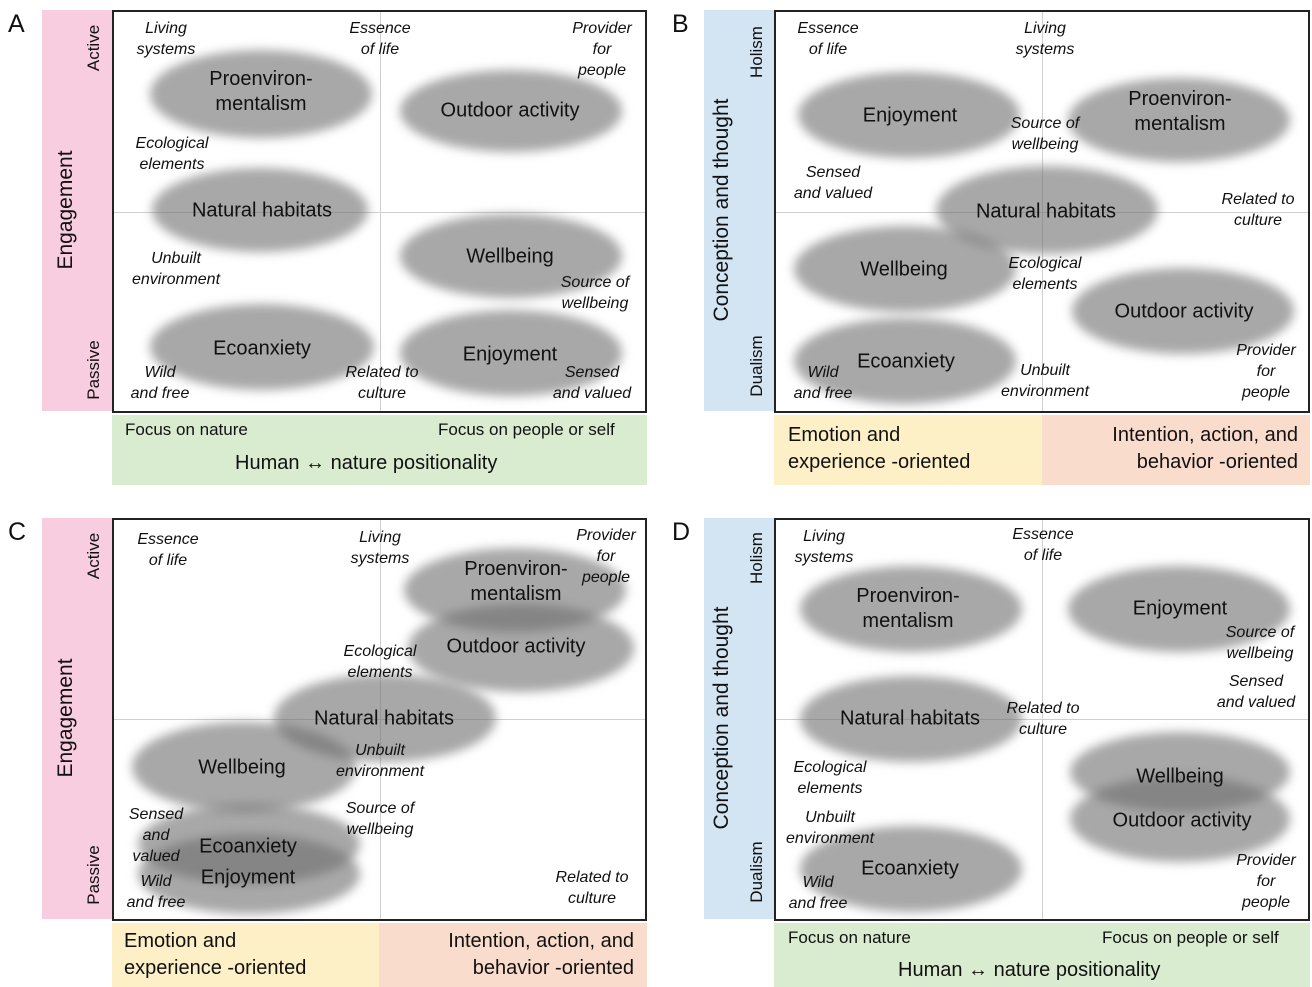  I want to click on x-axis-title-d: Human ↔ nature positionality, so click(1029, 970).